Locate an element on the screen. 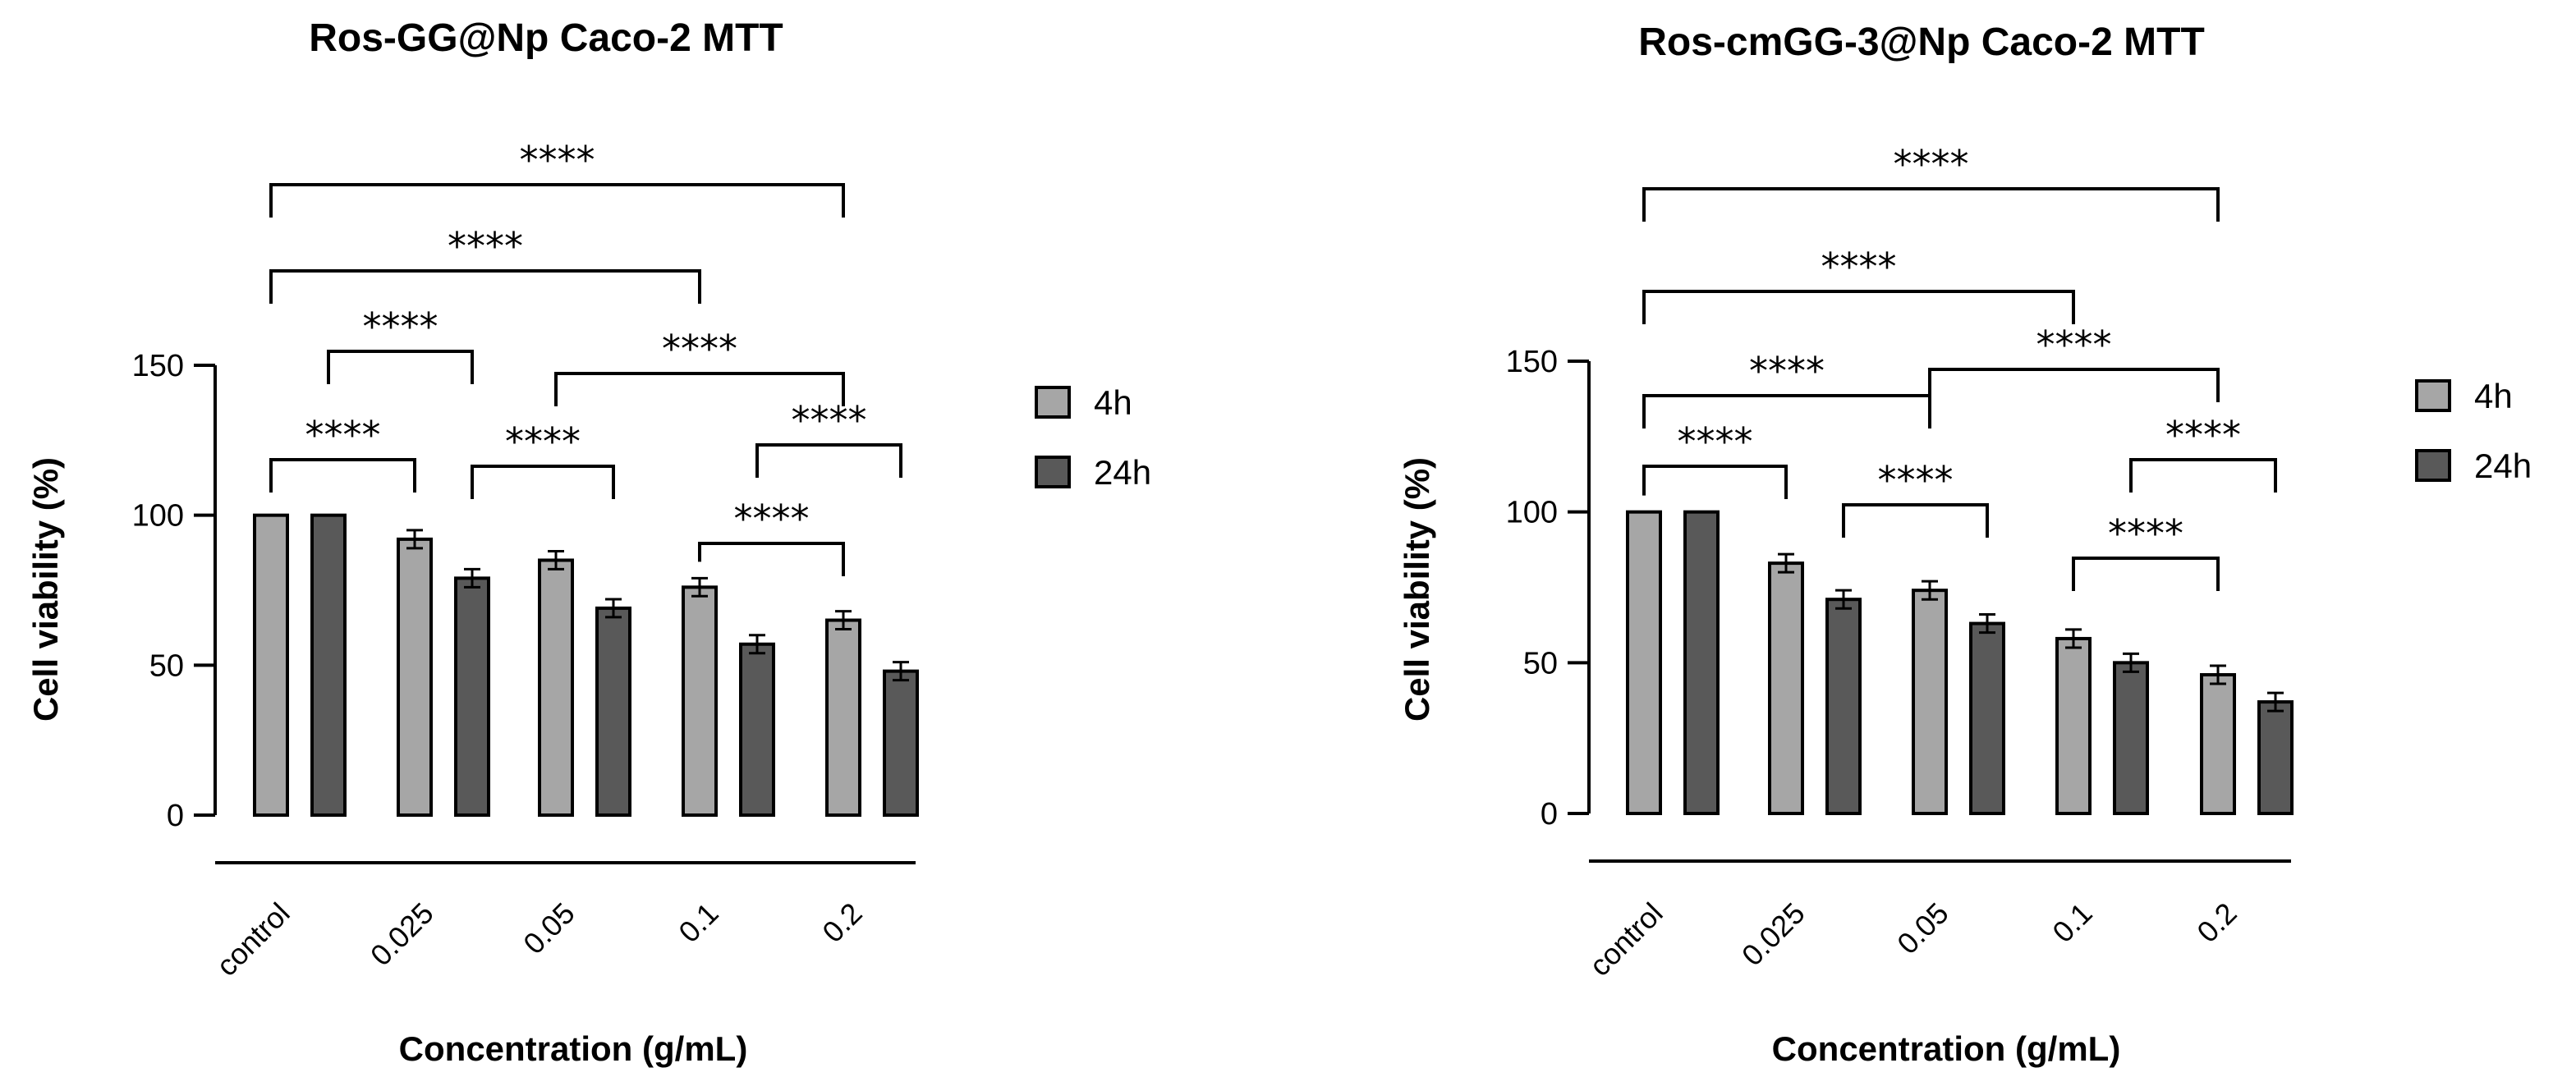 The image size is (2576, 1086). chart-title: Ros-GG@Np Caco-2 MTT is located at coordinates (546, 38).